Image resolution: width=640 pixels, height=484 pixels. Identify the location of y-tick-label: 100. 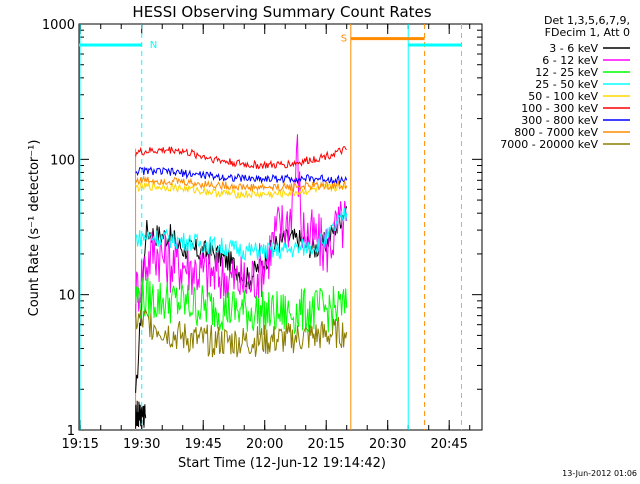
(62, 160).